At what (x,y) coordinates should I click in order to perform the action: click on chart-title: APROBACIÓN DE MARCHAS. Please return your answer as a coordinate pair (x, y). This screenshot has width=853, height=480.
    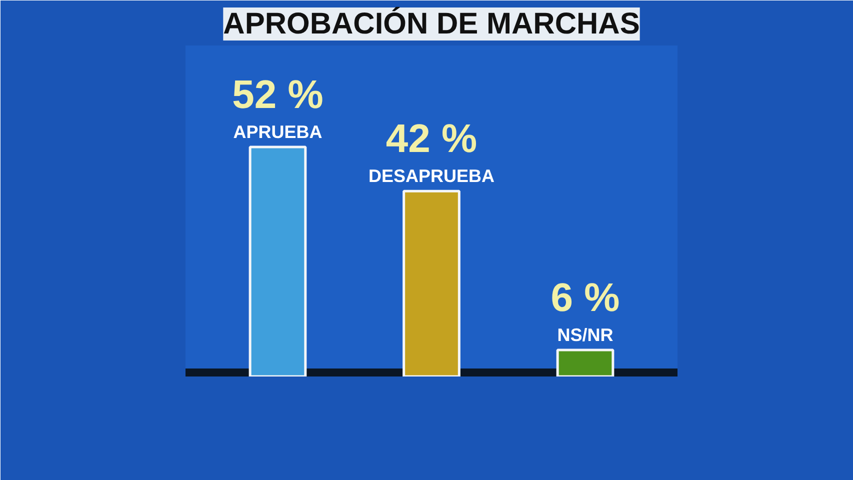
    Looking at the image, I should click on (431, 23).